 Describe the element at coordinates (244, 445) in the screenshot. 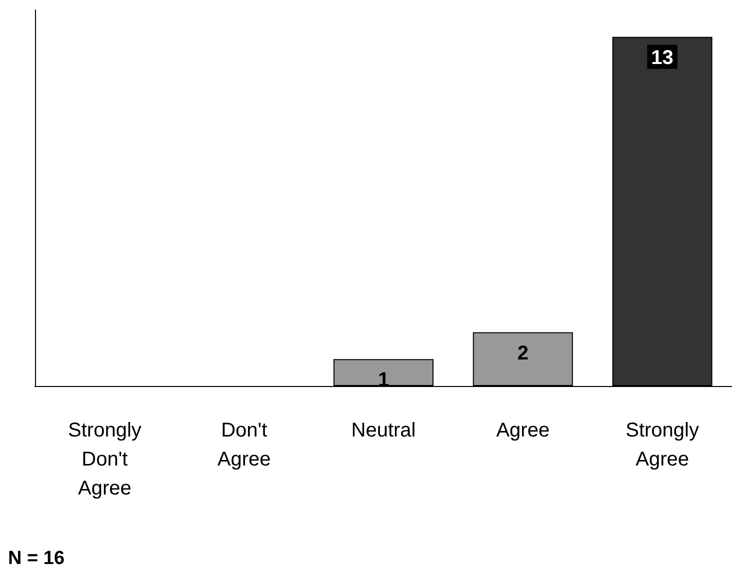

I see `x-tick-label: Don't Agree` at that location.